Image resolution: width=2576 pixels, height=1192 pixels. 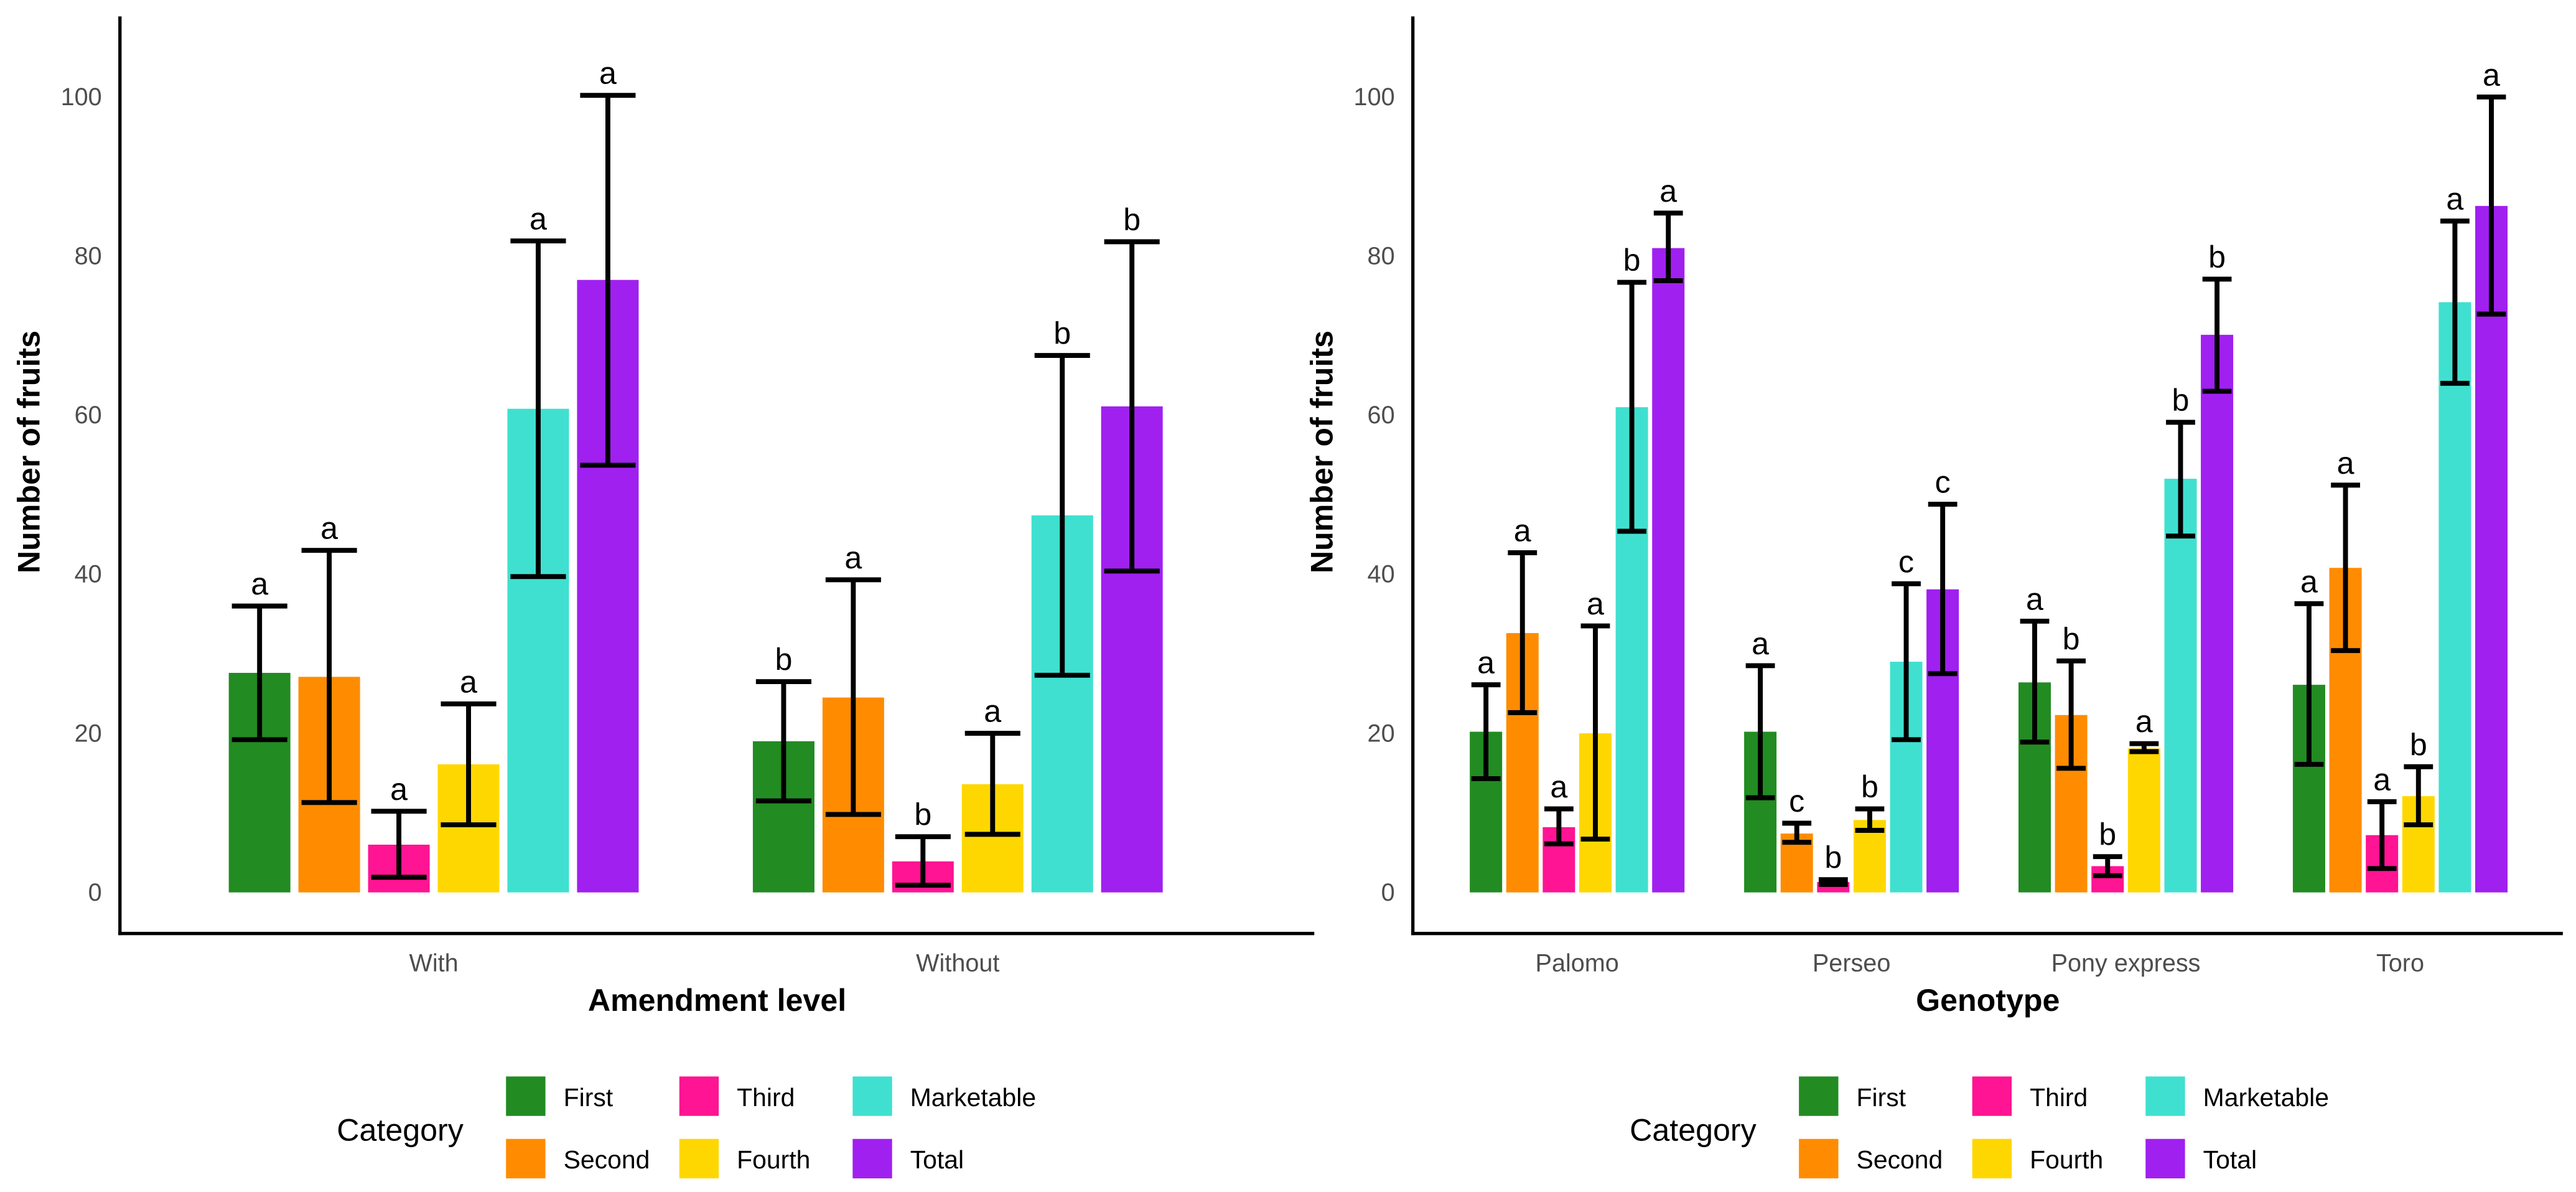 I want to click on legend-label: Second, so click(x=1900, y=1159).